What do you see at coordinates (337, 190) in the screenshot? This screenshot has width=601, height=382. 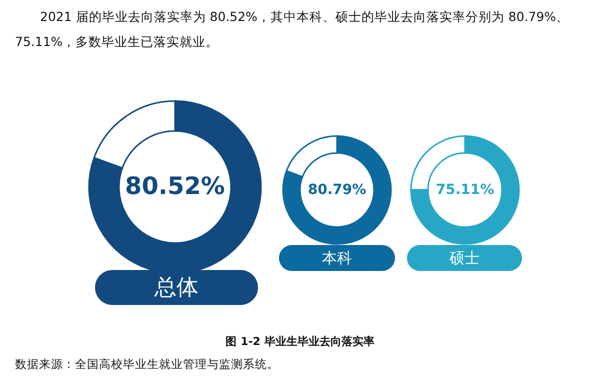 I see `text: 80.79%` at bounding box center [337, 190].